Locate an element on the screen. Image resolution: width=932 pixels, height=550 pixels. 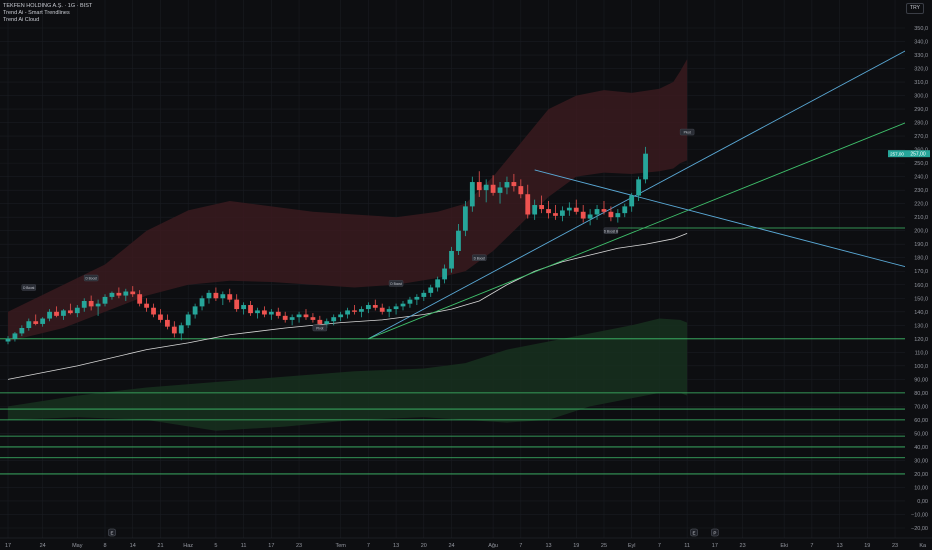
price-tick-label: 340,0 is located at coordinates (921, 43).